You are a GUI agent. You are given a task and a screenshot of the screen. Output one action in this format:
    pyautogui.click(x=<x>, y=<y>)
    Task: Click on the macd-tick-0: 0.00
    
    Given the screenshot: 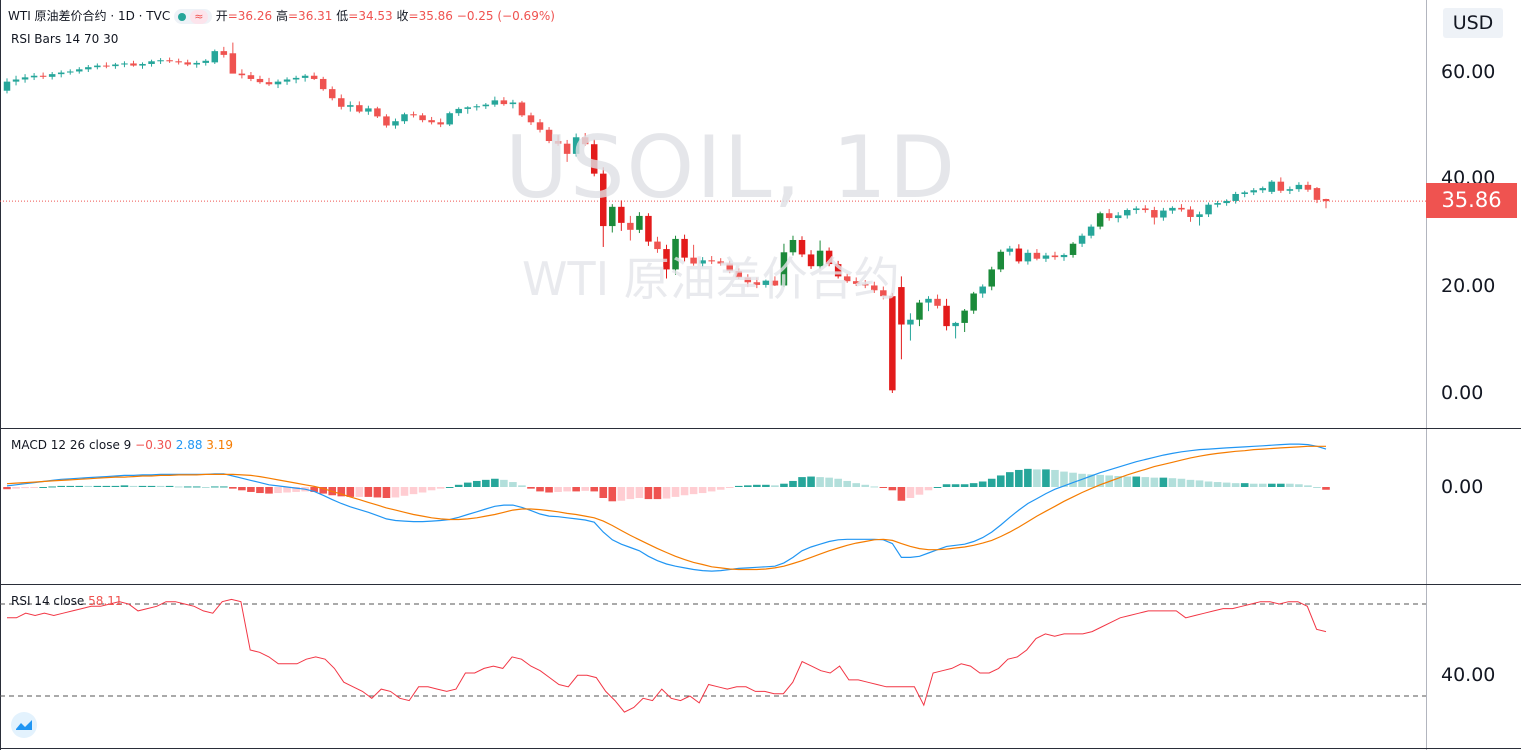 What is the action you would take?
    pyautogui.click(x=1462, y=487)
    